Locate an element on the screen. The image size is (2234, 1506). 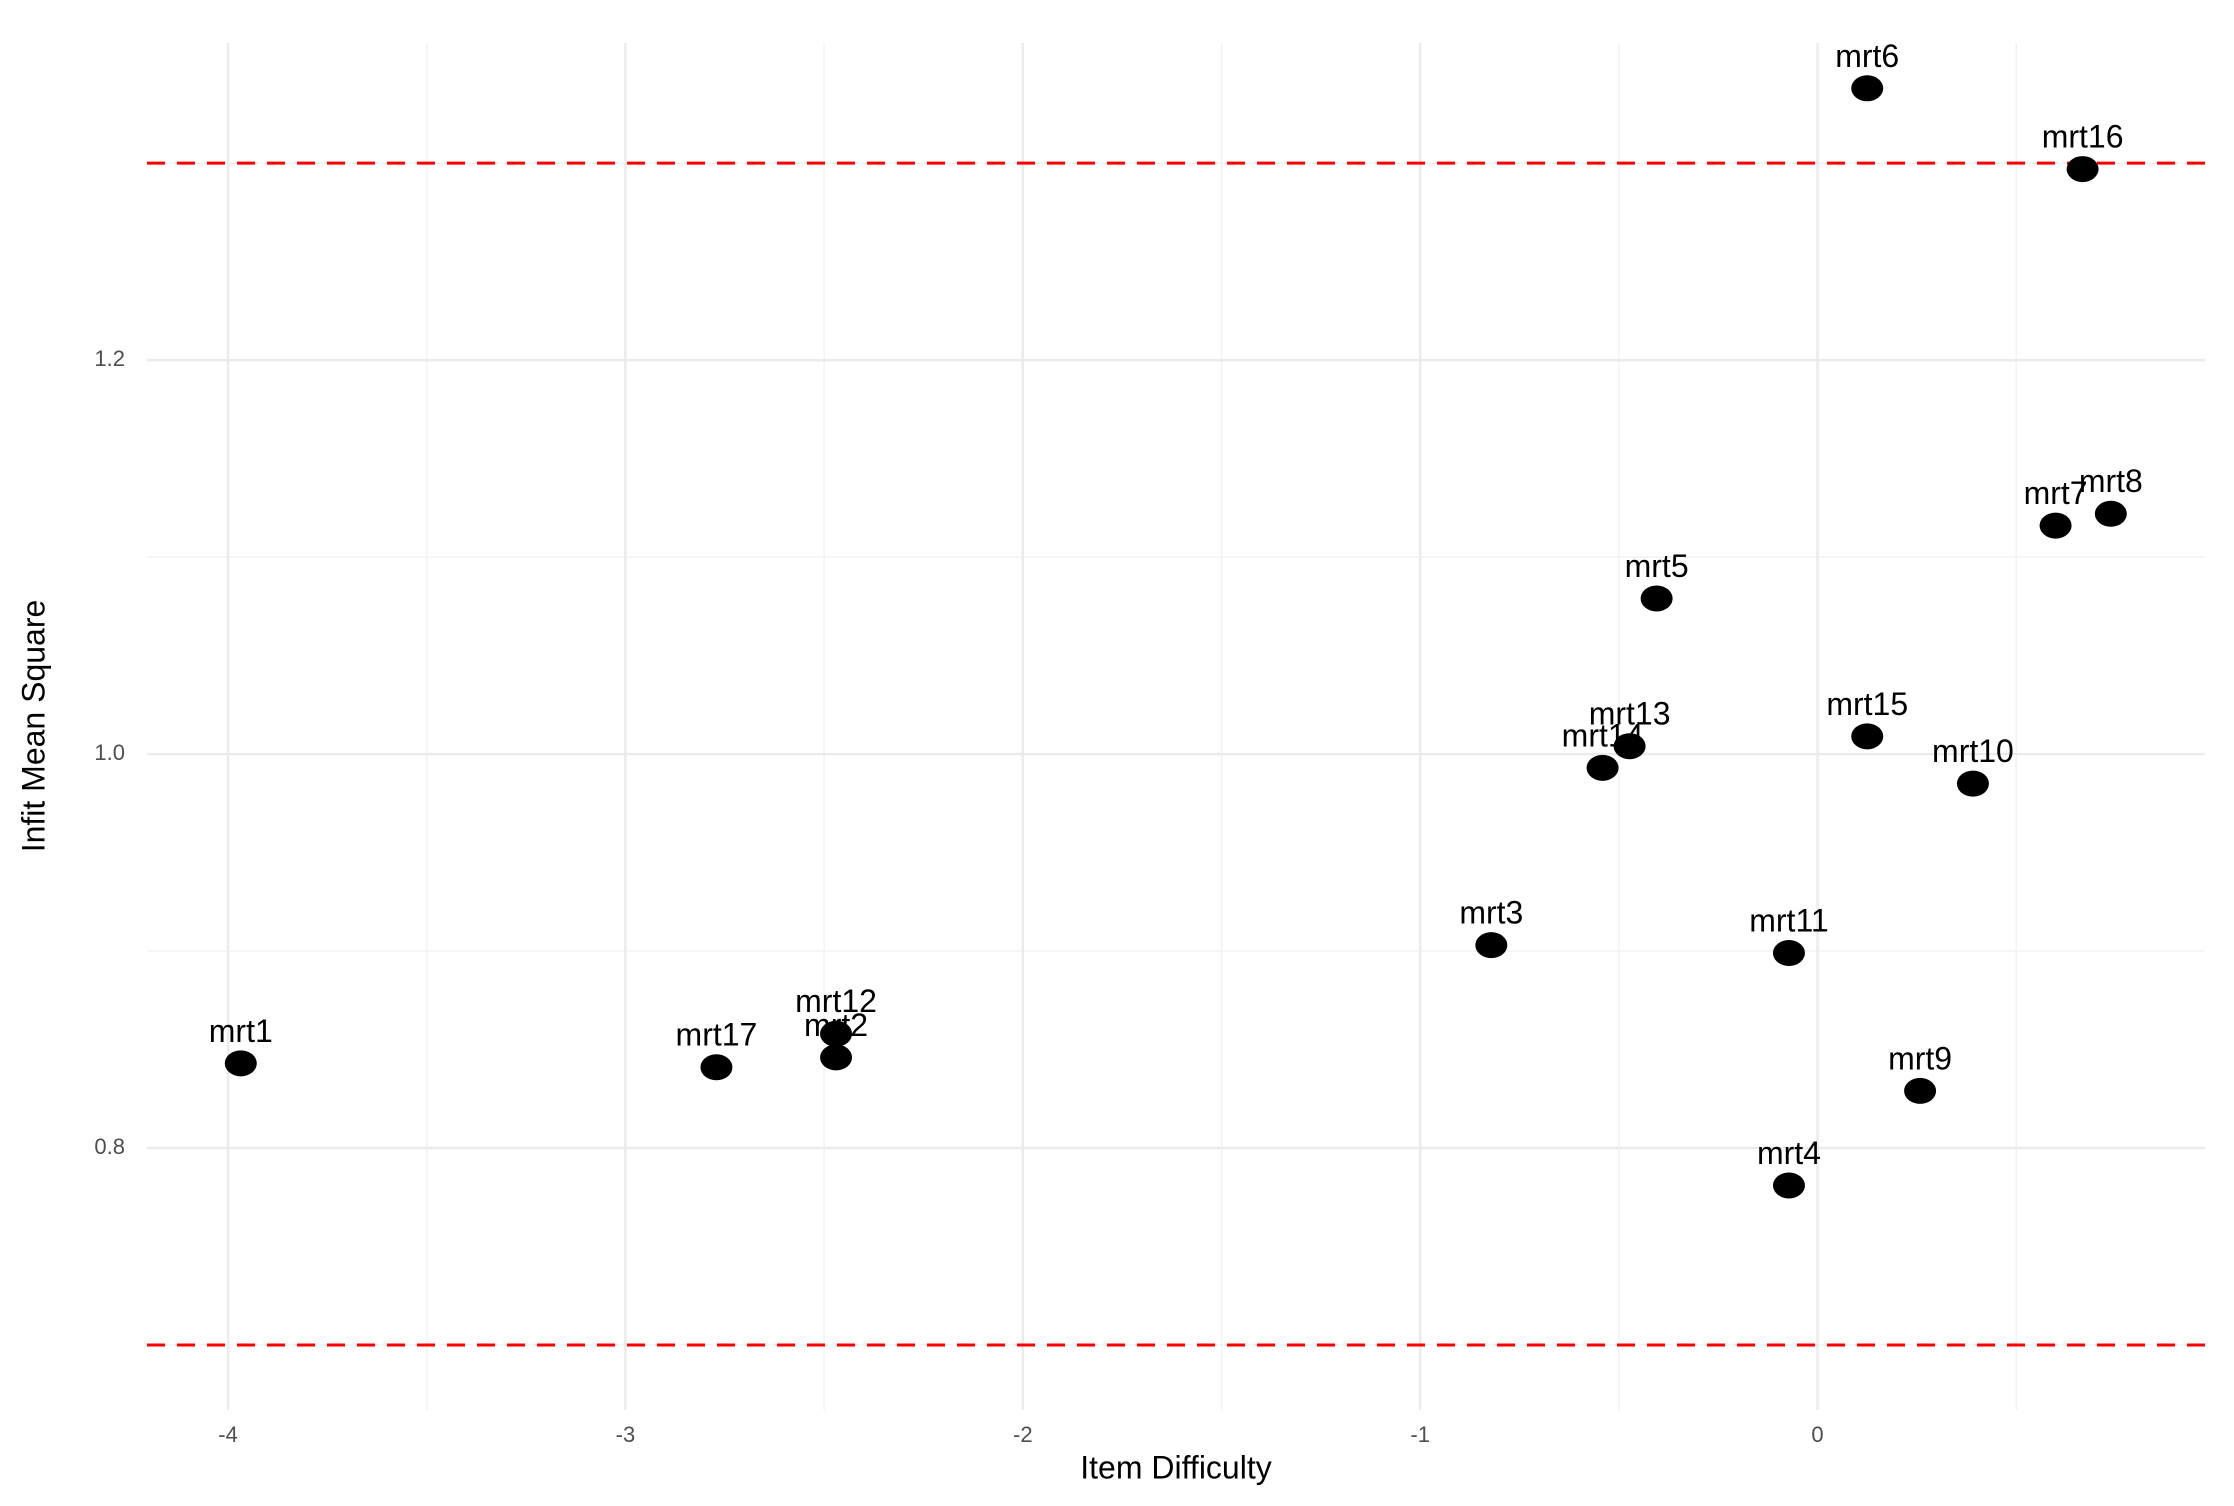
point-label: mrt13 is located at coordinates (1630, 714).